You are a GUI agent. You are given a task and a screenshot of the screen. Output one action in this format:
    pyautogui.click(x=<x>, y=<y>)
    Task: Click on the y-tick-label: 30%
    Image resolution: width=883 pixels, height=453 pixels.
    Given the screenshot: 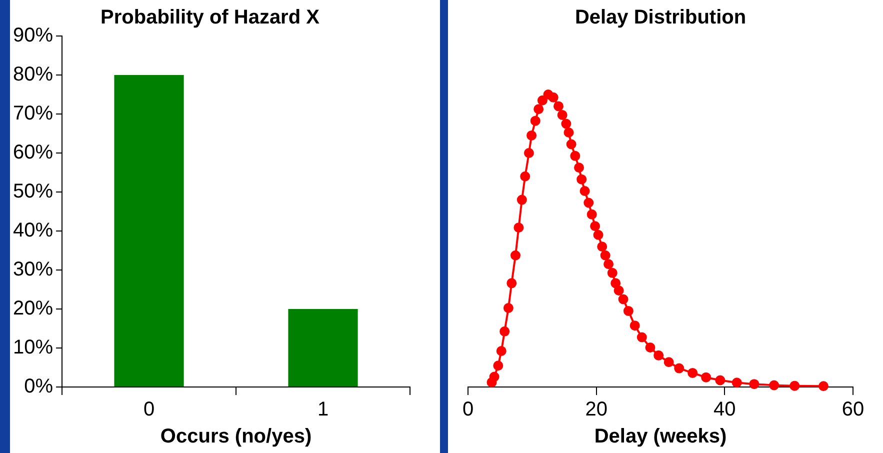 What is the action you would take?
    pyautogui.click(x=33, y=269)
    